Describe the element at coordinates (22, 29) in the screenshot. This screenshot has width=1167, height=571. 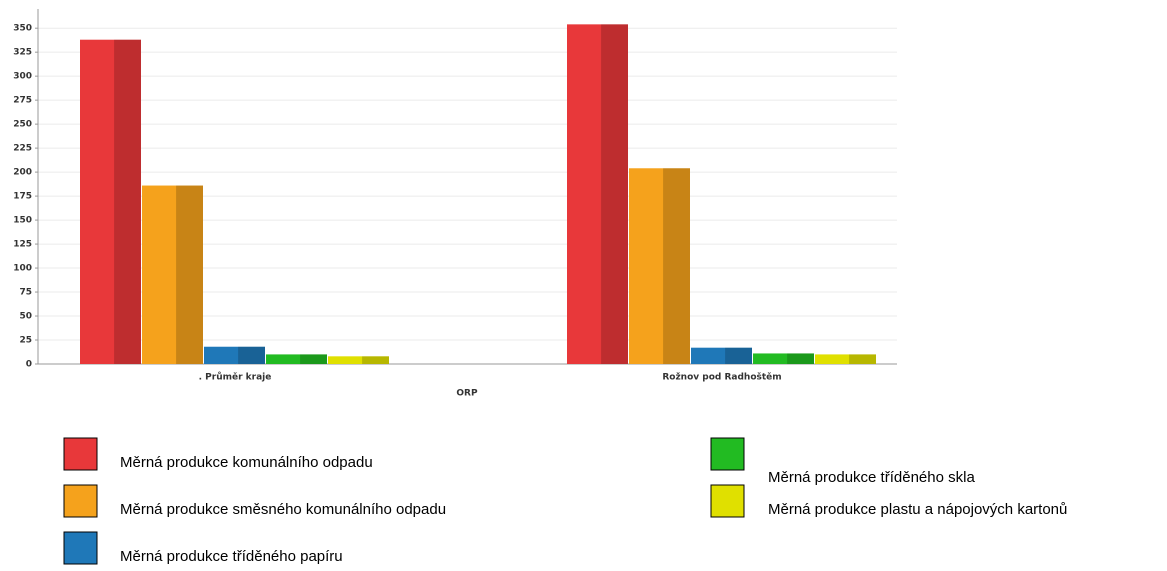
I see `y-tick-label: 350` at that location.